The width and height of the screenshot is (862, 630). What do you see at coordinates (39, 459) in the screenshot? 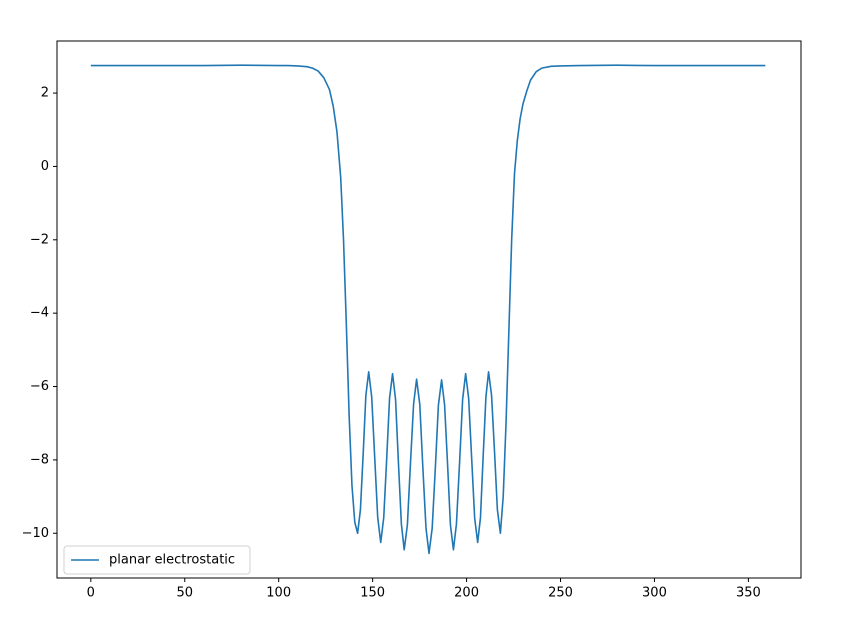
I see `y-tick-label: −8` at bounding box center [39, 459].